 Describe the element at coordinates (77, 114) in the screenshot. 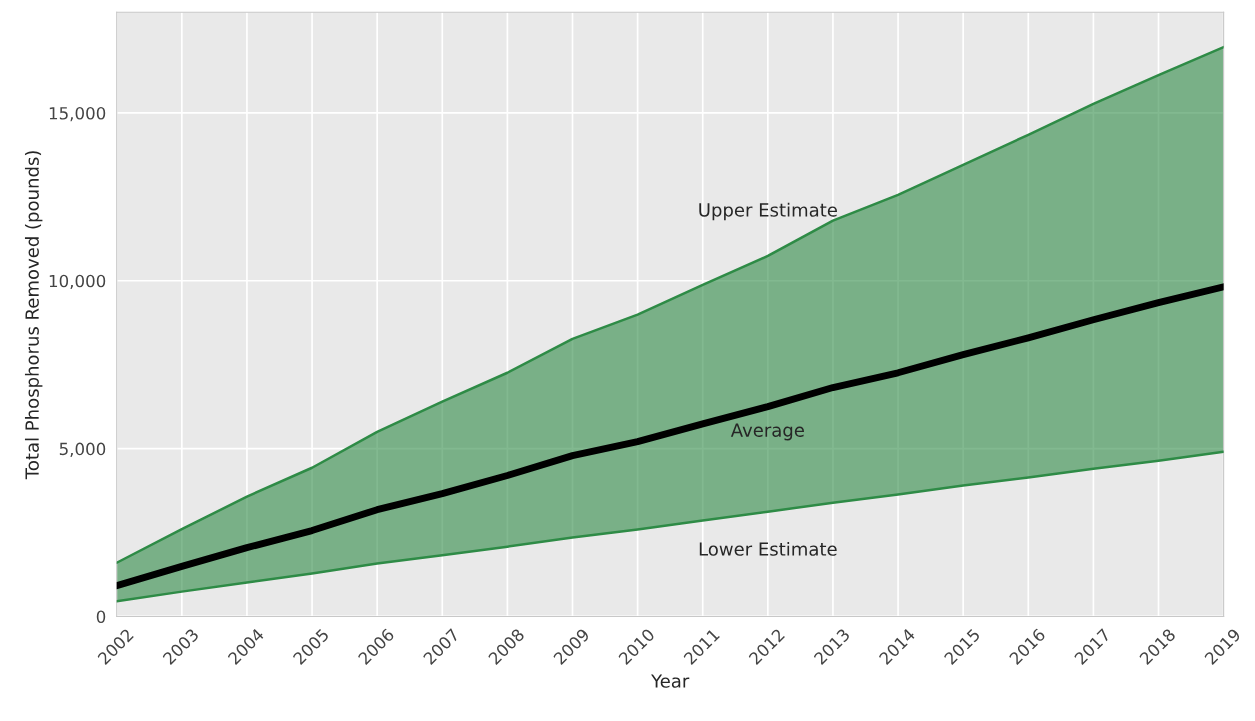

I see `y-tick-label: 15,000` at that location.